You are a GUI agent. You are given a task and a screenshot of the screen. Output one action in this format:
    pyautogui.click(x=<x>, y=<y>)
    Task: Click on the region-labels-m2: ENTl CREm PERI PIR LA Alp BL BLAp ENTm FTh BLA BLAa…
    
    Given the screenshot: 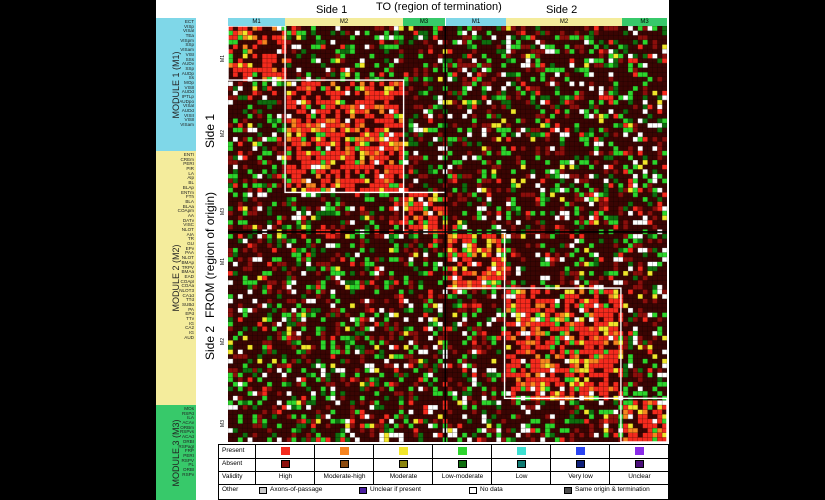 What is the action you would take?
    pyautogui.click(x=175, y=247)
    